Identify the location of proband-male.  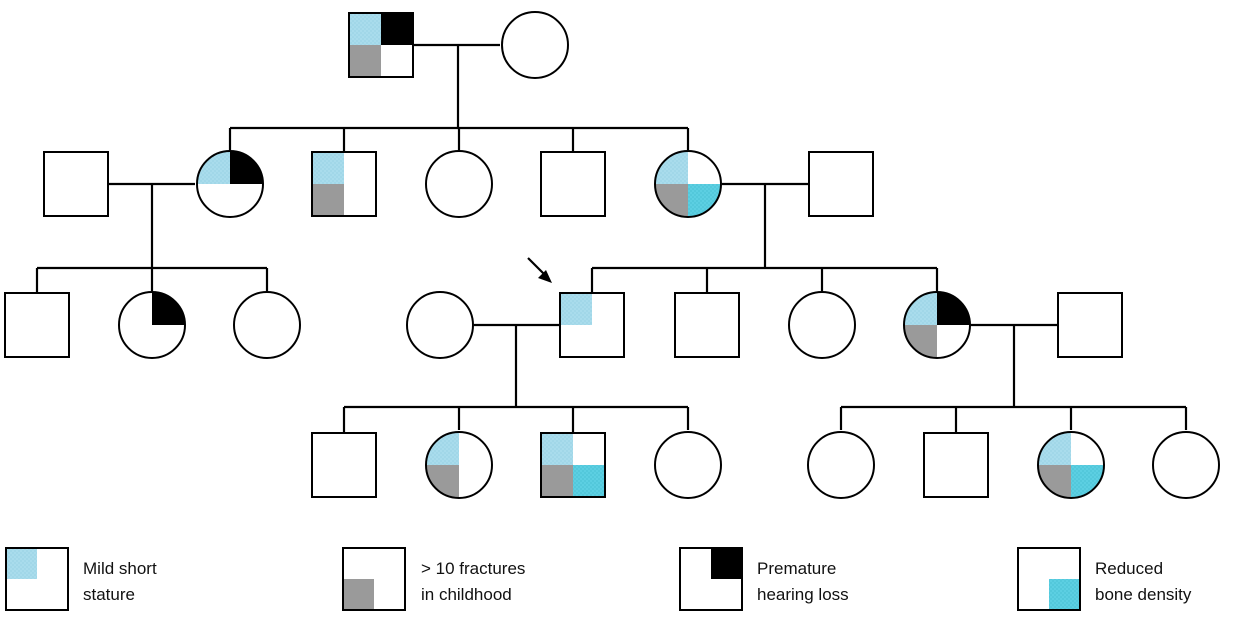
(592, 325).